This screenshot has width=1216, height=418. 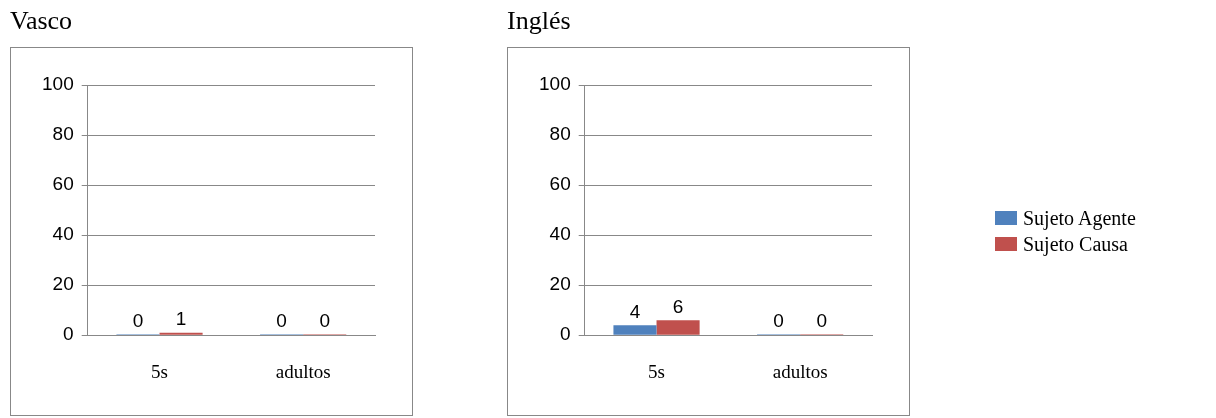 I want to click on legend-label: Sujeto Causa, so click(x=1075, y=244).